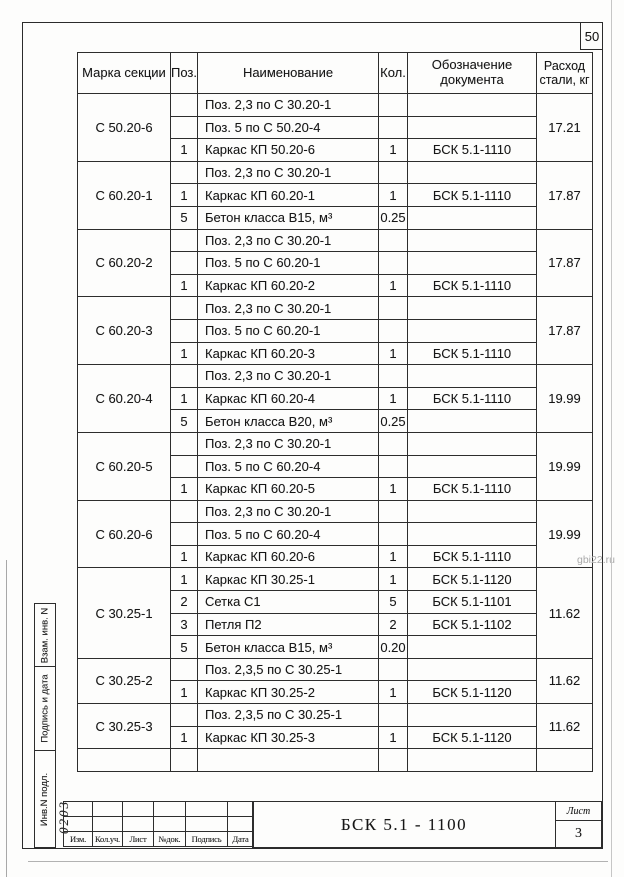 Image resolution: width=624 pixels, height=877 pixels. What do you see at coordinates (124, 73) in the screenshot?
I see `col-header-mark: Марка секции` at bounding box center [124, 73].